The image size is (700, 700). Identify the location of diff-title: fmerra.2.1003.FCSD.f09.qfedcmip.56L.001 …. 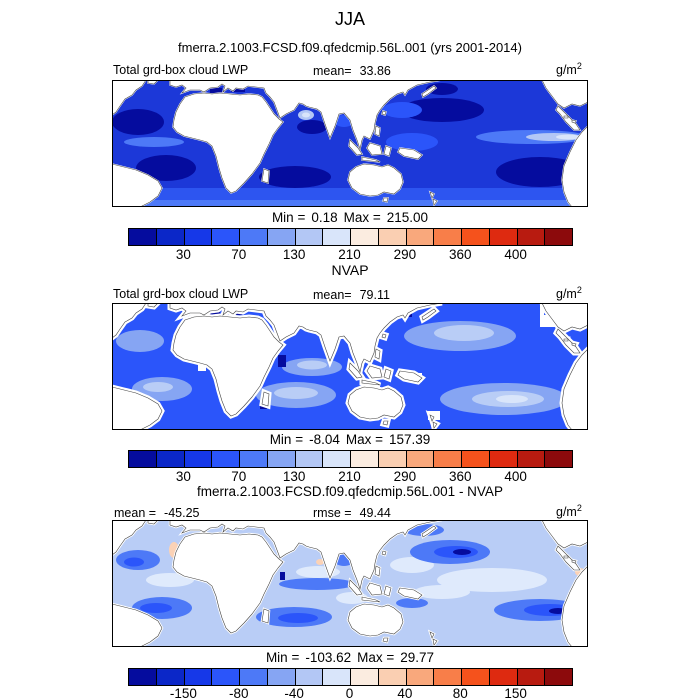
(350, 491).